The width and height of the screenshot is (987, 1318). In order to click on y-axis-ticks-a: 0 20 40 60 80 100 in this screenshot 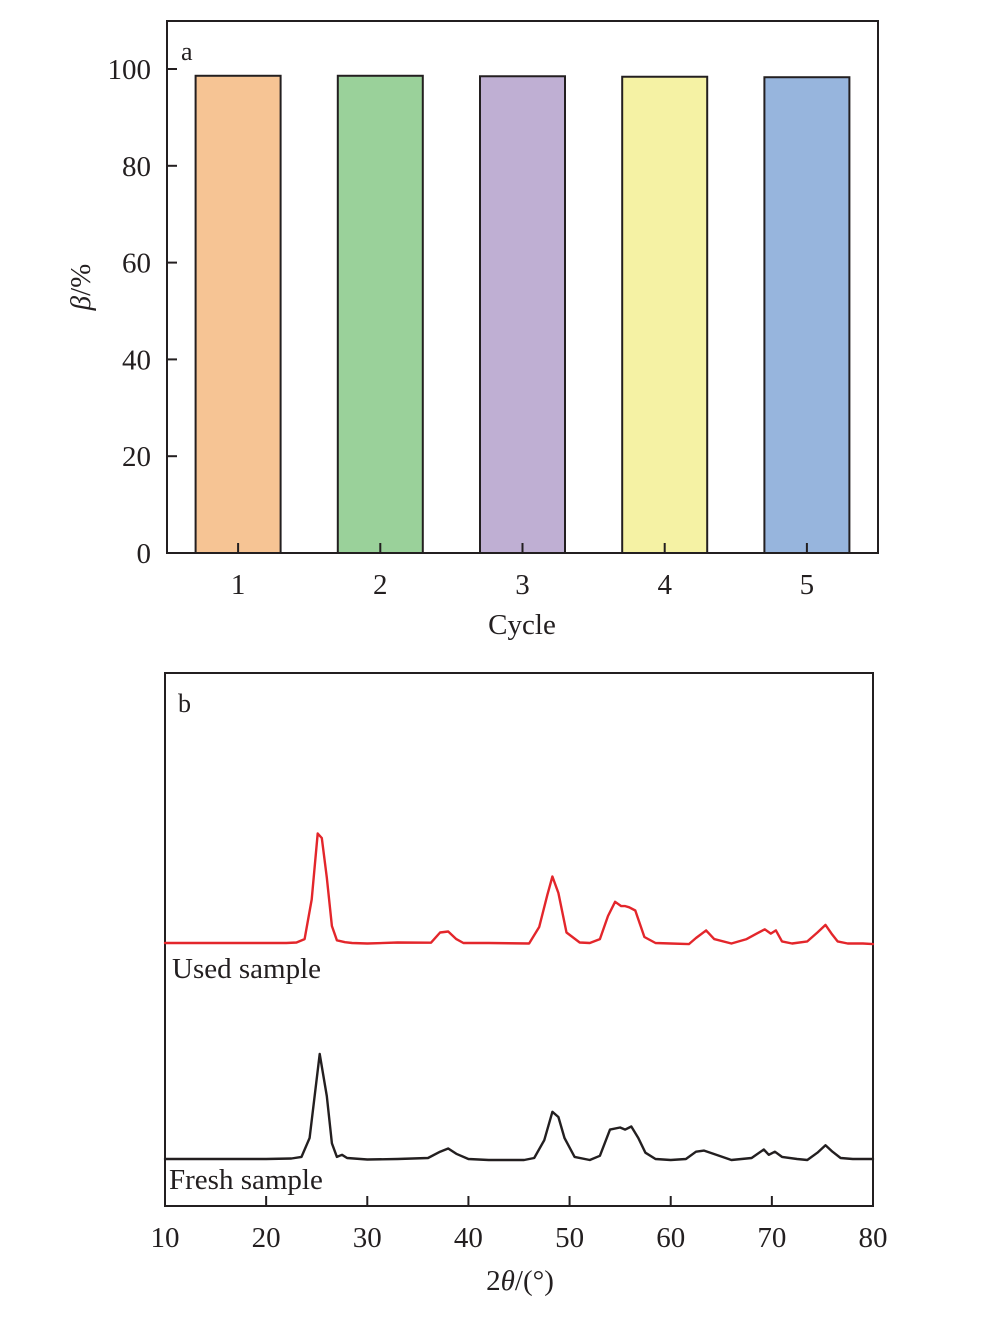, I will do `click(142, 312)`.